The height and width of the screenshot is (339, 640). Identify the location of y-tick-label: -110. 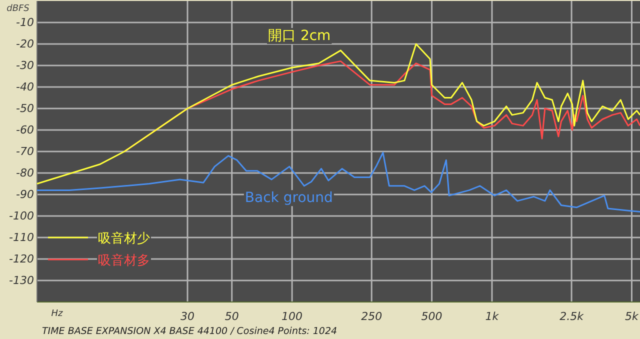
(21, 237).